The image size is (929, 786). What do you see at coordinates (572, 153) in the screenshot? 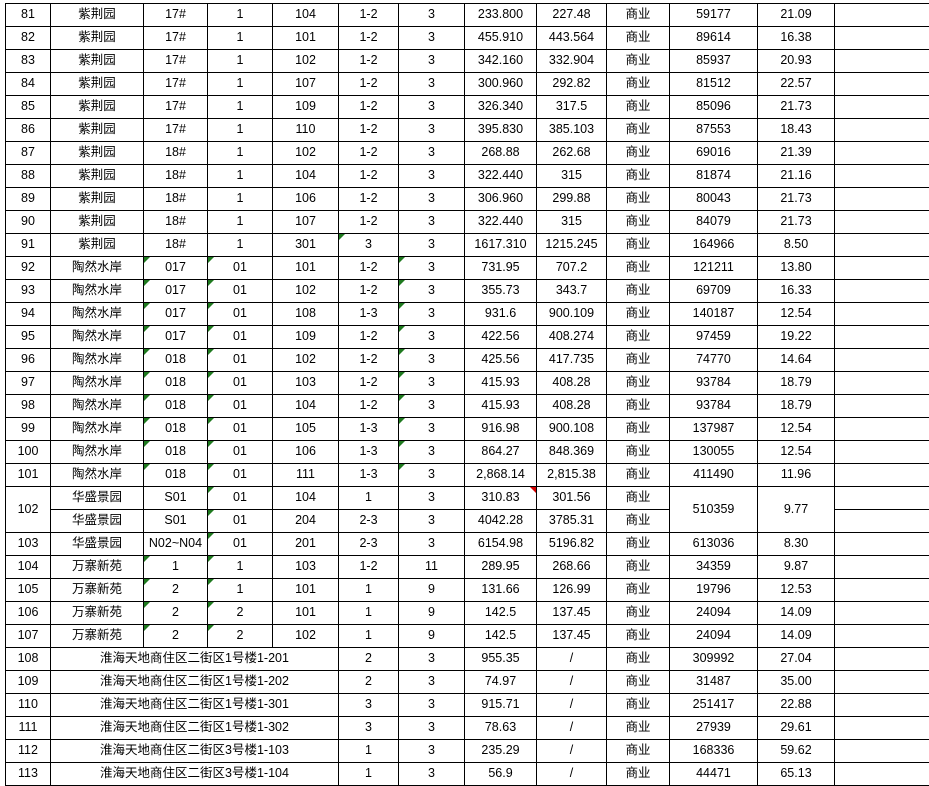
I see `cell-inner-area: 262.68` at bounding box center [572, 153].